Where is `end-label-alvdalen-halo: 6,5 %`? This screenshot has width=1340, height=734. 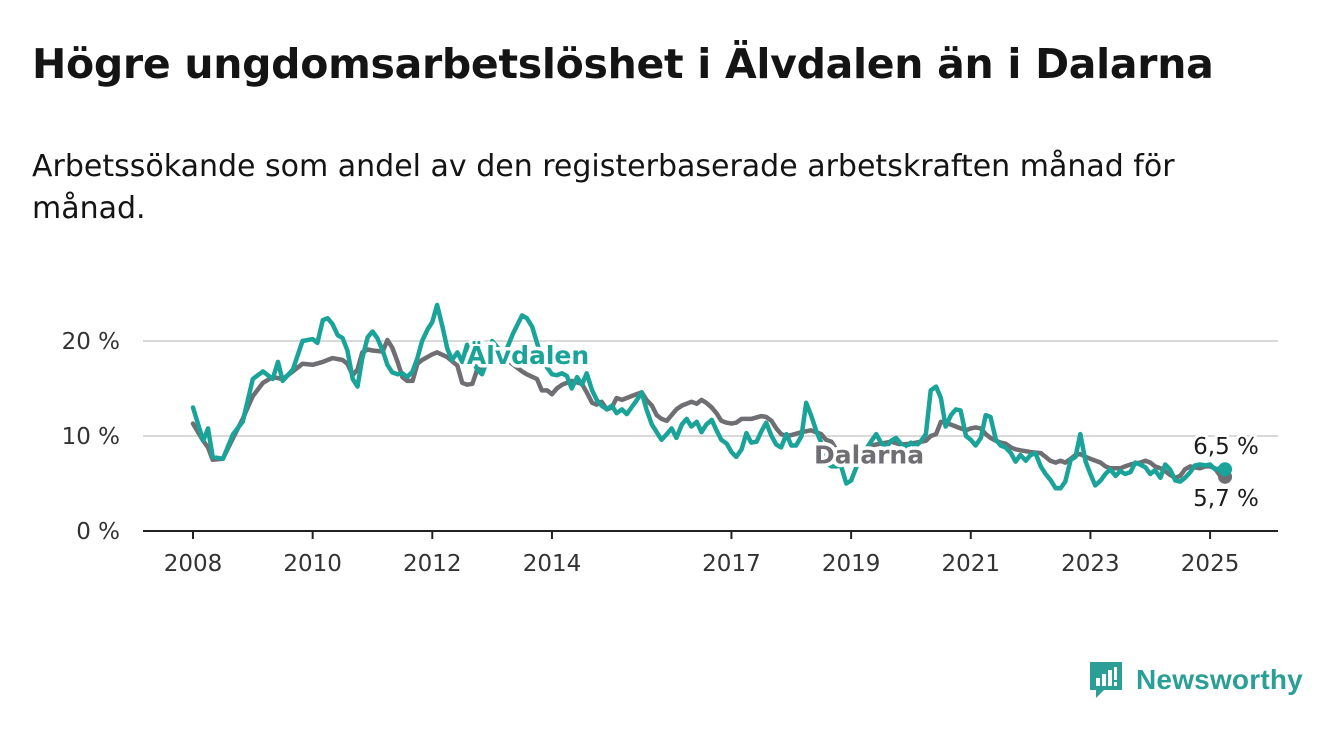 end-label-alvdalen-halo: 6,5 % is located at coordinates (1226, 447).